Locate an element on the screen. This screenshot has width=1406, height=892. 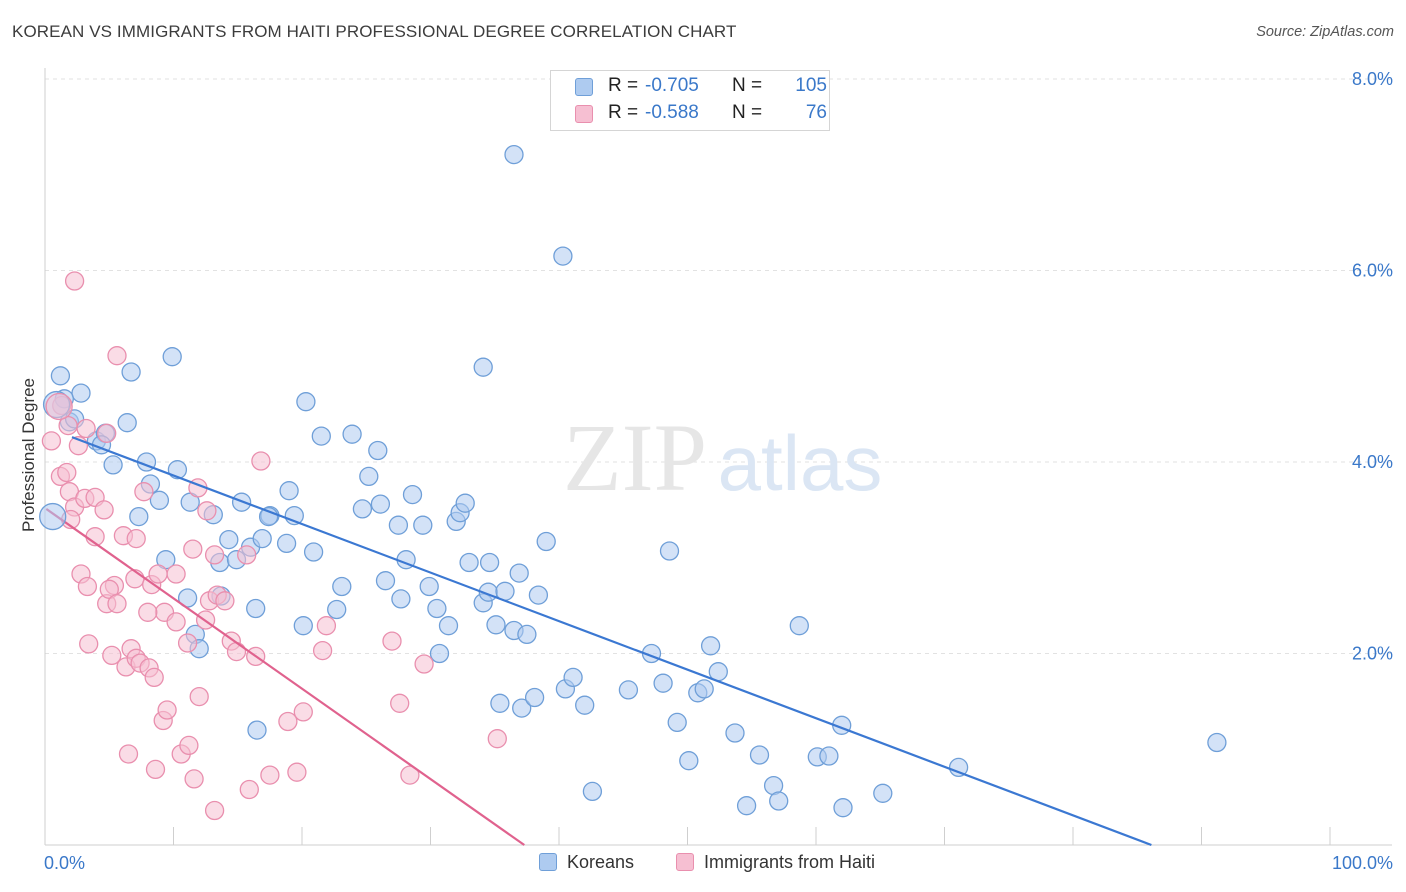
watermark-zip: ZIP is located at coordinates (635, 457).